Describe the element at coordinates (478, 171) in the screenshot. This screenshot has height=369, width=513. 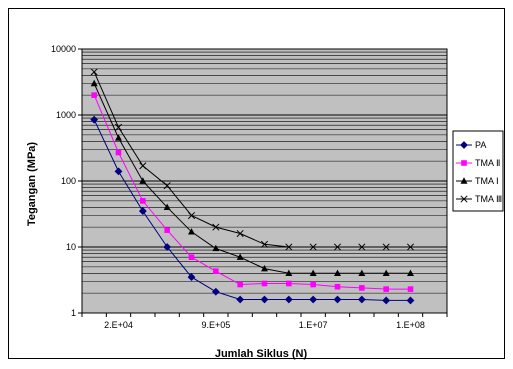
I see `legend: PA TMA Ⅱ TMA Ⅰ TMA Ⅲ` at that location.